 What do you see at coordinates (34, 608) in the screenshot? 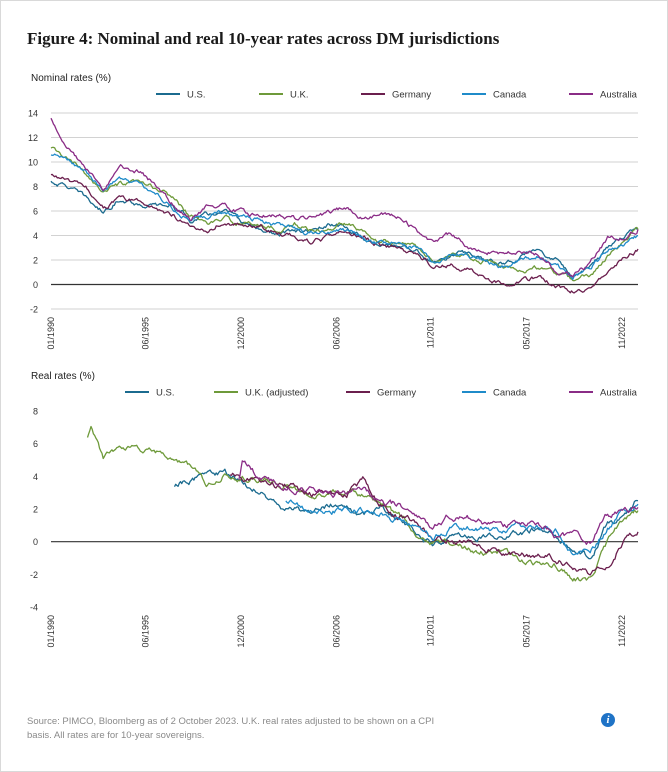
I see `y-tick-label: -4` at bounding box center [34, 608].